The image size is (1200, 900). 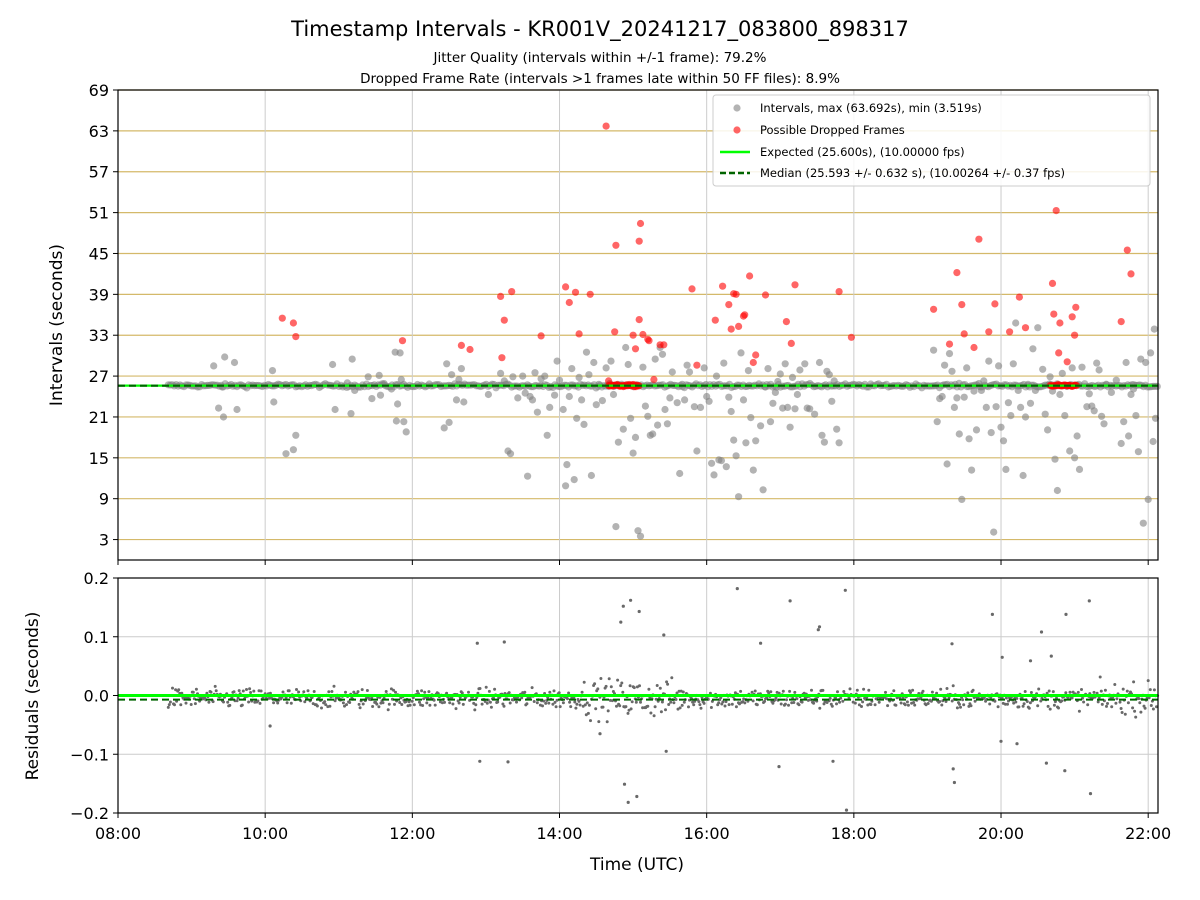 I want to click on intervals-ytick-label: 63, so click(x=99, y=131).